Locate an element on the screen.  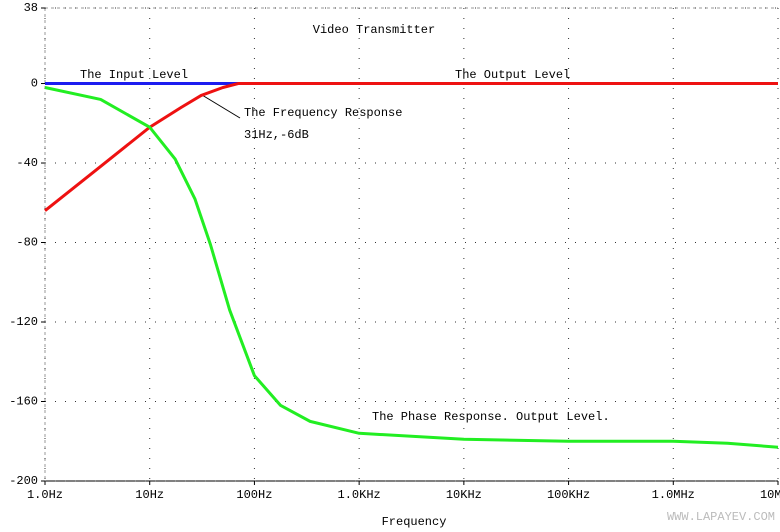
x-tick-label: 10Hz is located at coordinates (149, 495).